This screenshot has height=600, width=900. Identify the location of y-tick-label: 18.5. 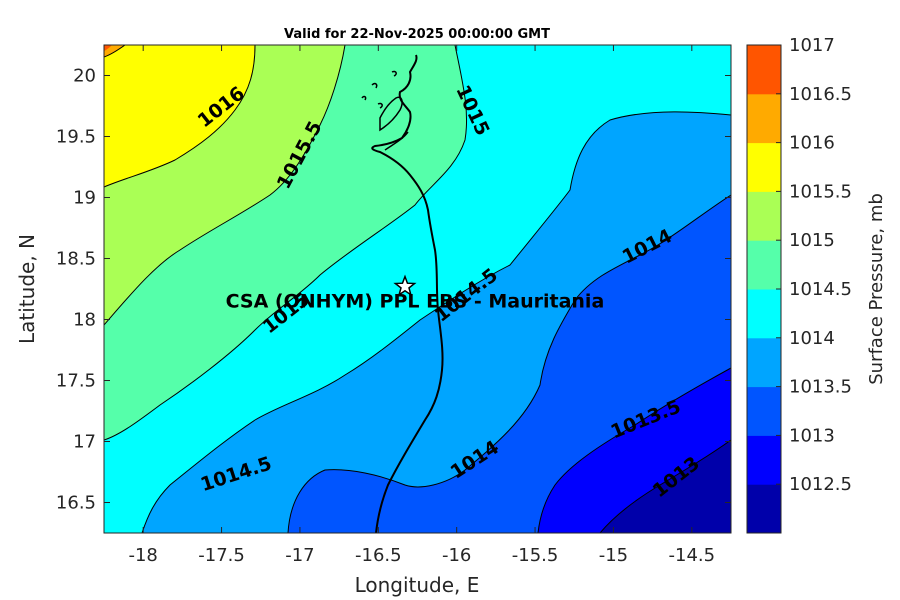
(76, 259).